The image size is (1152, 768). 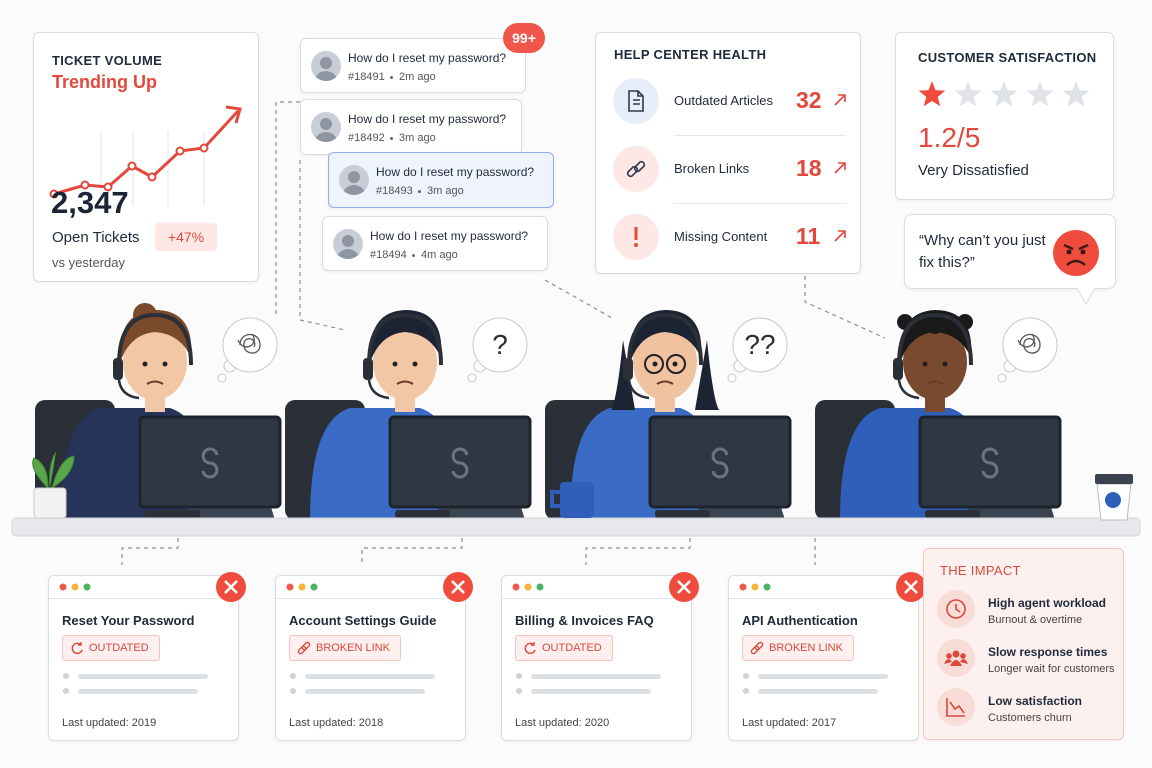 What do you see at coordinates (721, 236) in the screenshot?
I see `metric-label: Missing Content` at bounding box center [721, 236].